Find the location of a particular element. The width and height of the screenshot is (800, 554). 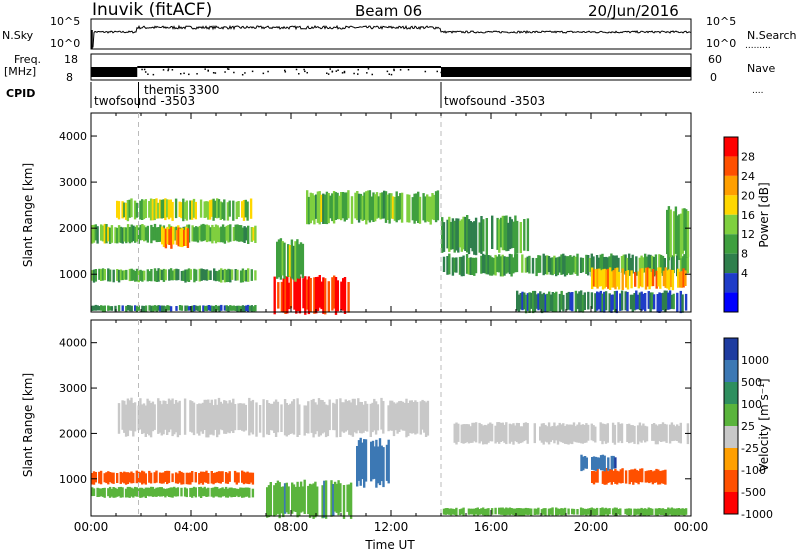

velocity-ytick-label: 1000 is located at coordinates (73, 479).